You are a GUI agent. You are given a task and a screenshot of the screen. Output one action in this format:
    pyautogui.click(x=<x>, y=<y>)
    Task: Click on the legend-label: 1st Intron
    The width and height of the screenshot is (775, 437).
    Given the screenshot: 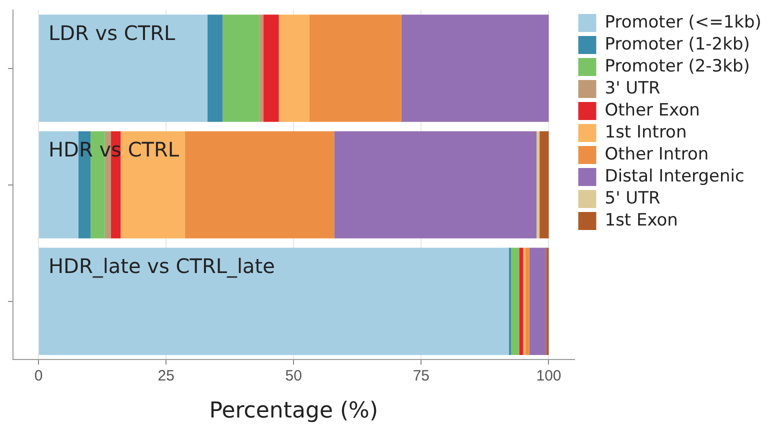 What is the action you would take?
    pyautogui.click(x=645, y=132)
    